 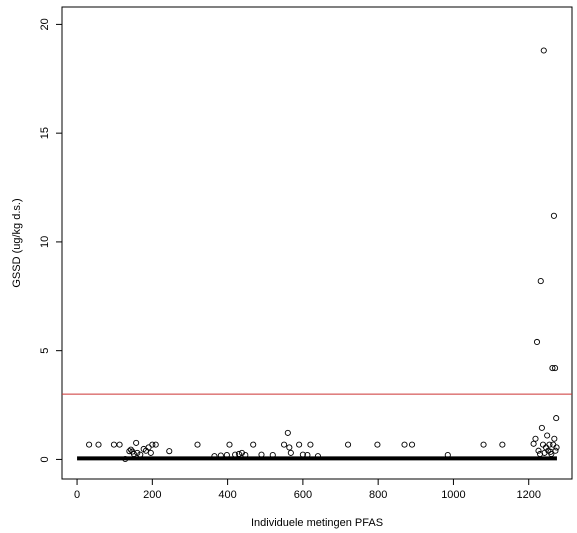 What do you see at coordinates (453, 495) in the screenshot?
I see `x-tick-label: 1000` at bounding box center [453, 495].